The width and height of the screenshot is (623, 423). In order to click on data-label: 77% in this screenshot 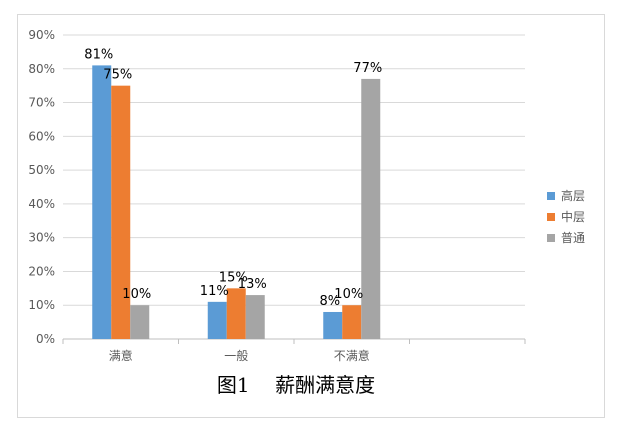, I will do `click(367, 68)`.